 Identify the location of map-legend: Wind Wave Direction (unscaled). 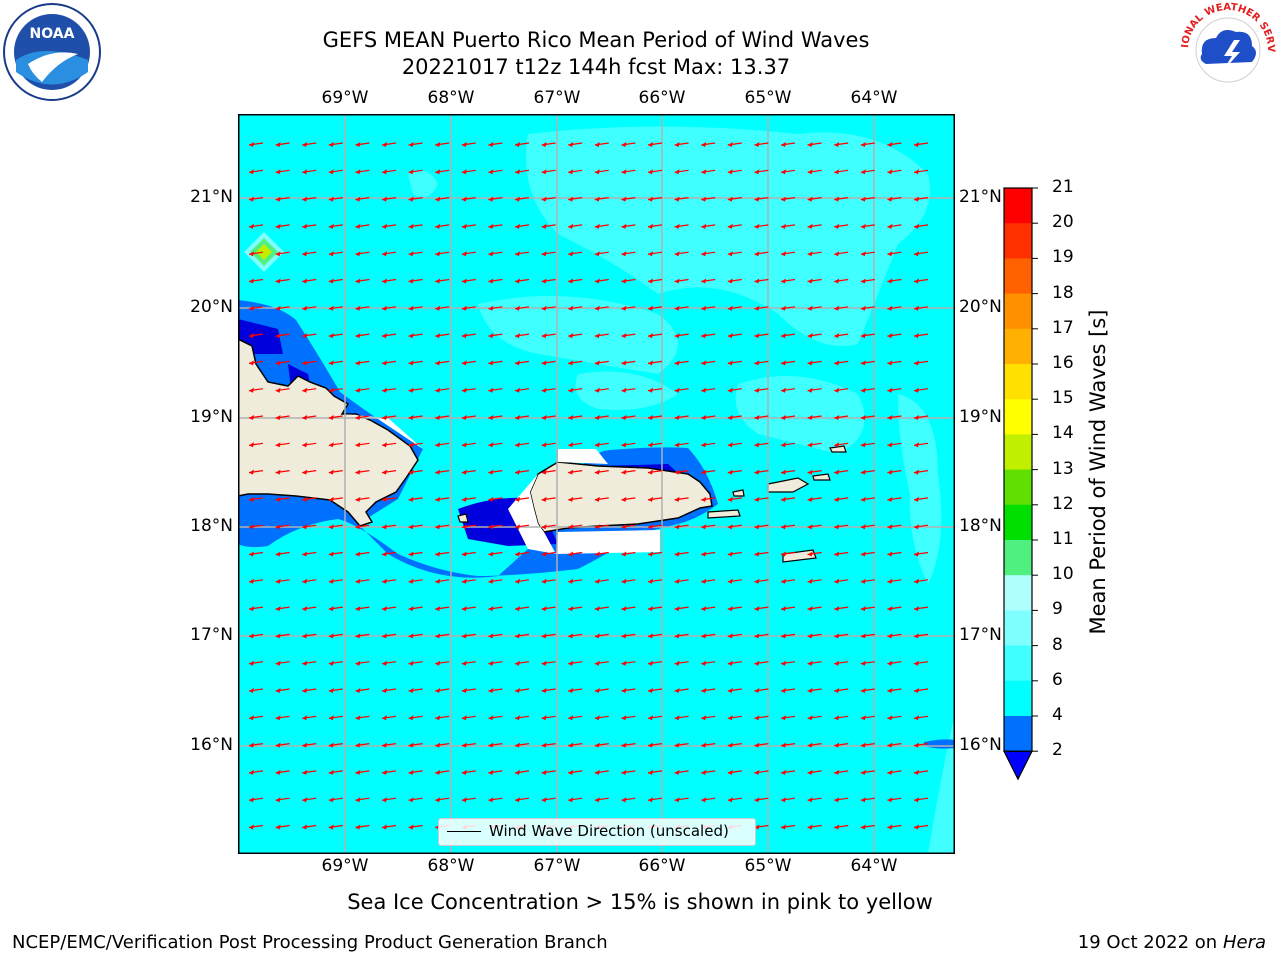
(597, 832).